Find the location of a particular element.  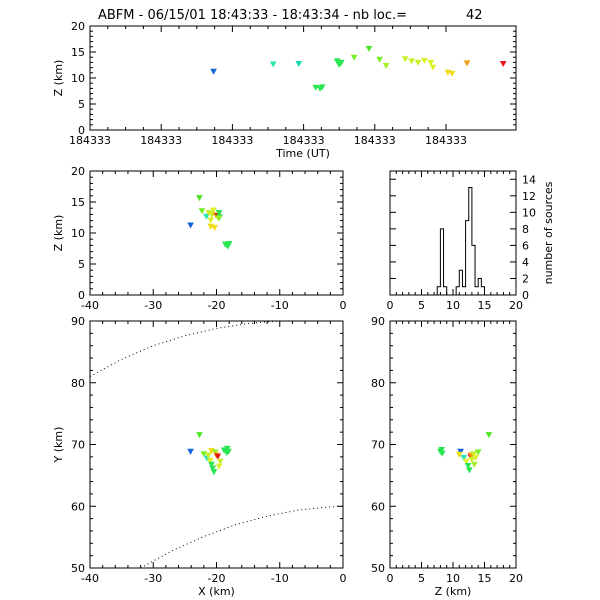

y-axis-label: number of sources is located at coordinates (548, 232).